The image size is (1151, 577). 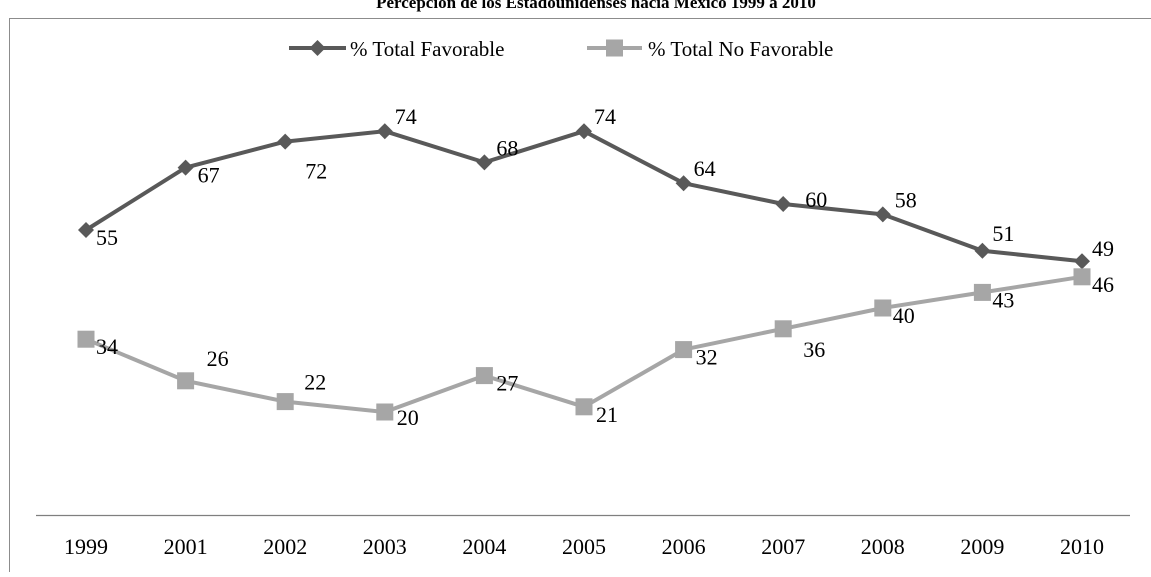 I want to click on pct-total-favorable-point-2005, so click(x=584, y=131).